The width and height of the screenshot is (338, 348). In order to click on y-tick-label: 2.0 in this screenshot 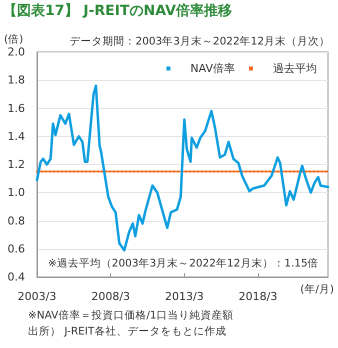, I will do `click(16, 52)`.